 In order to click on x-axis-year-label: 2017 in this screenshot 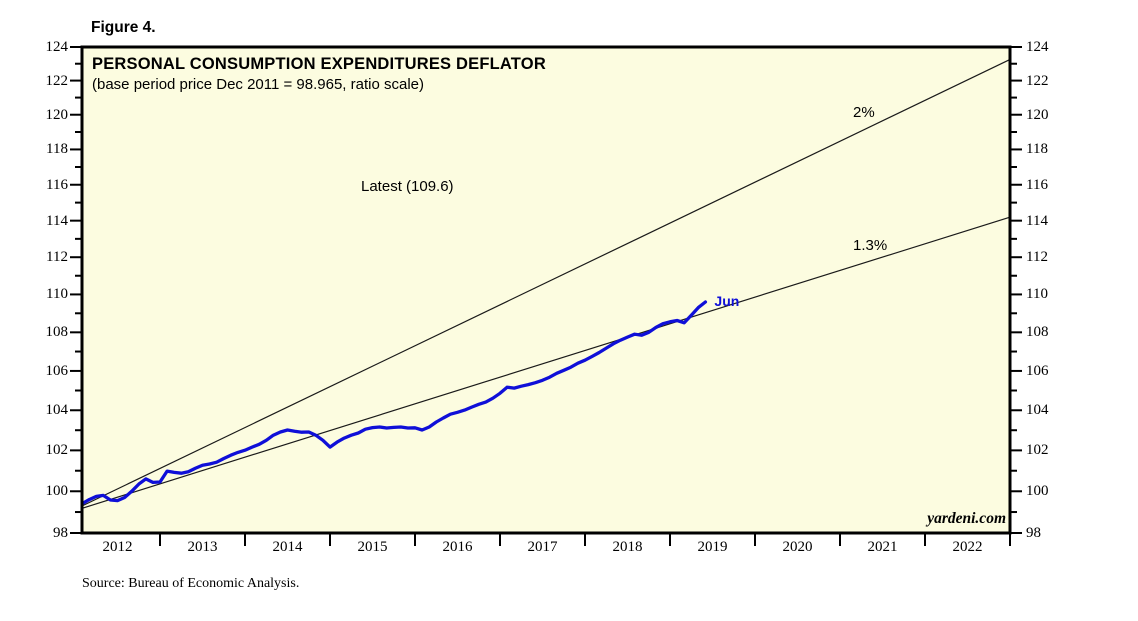, I will do `click(542, 547)`.